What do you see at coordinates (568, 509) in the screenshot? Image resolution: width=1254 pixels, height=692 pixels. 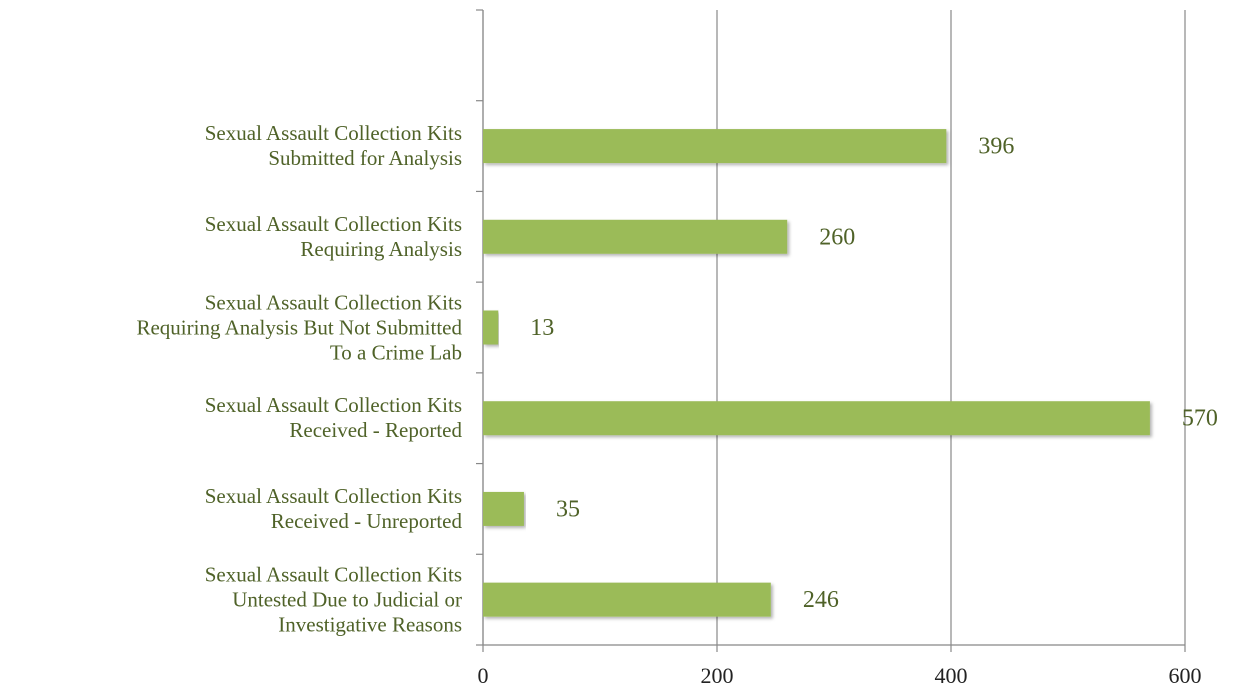 I see `value-label: 35` at bounding box center [568, 509].